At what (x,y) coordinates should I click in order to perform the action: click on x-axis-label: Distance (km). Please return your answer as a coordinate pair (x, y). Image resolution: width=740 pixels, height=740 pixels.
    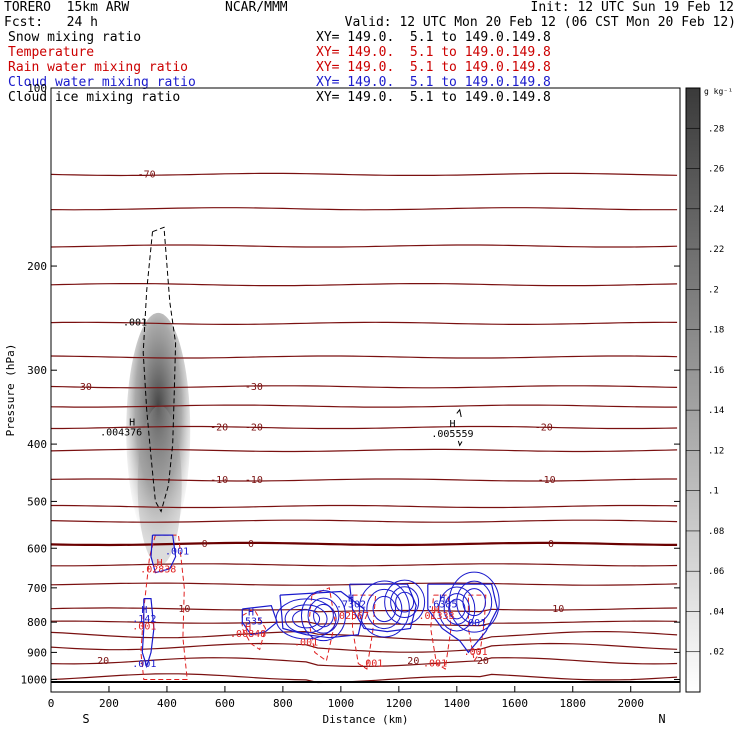
    Looking at the image, I should click on (365, 719).